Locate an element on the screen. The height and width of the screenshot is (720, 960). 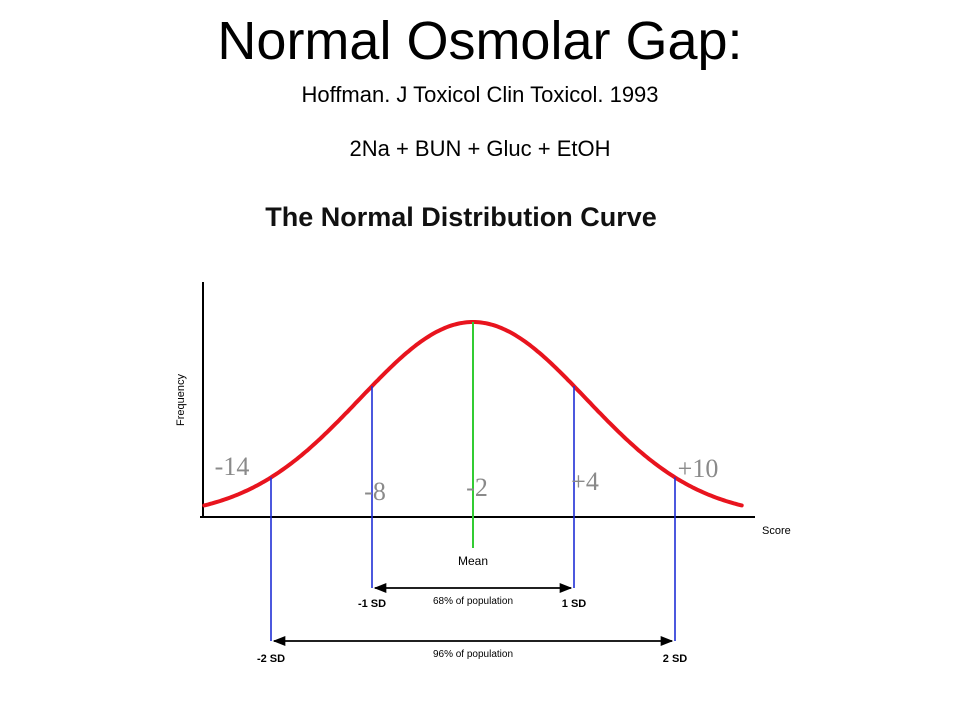
range-label-1: 96% of population is located at coordinates (473, 654).